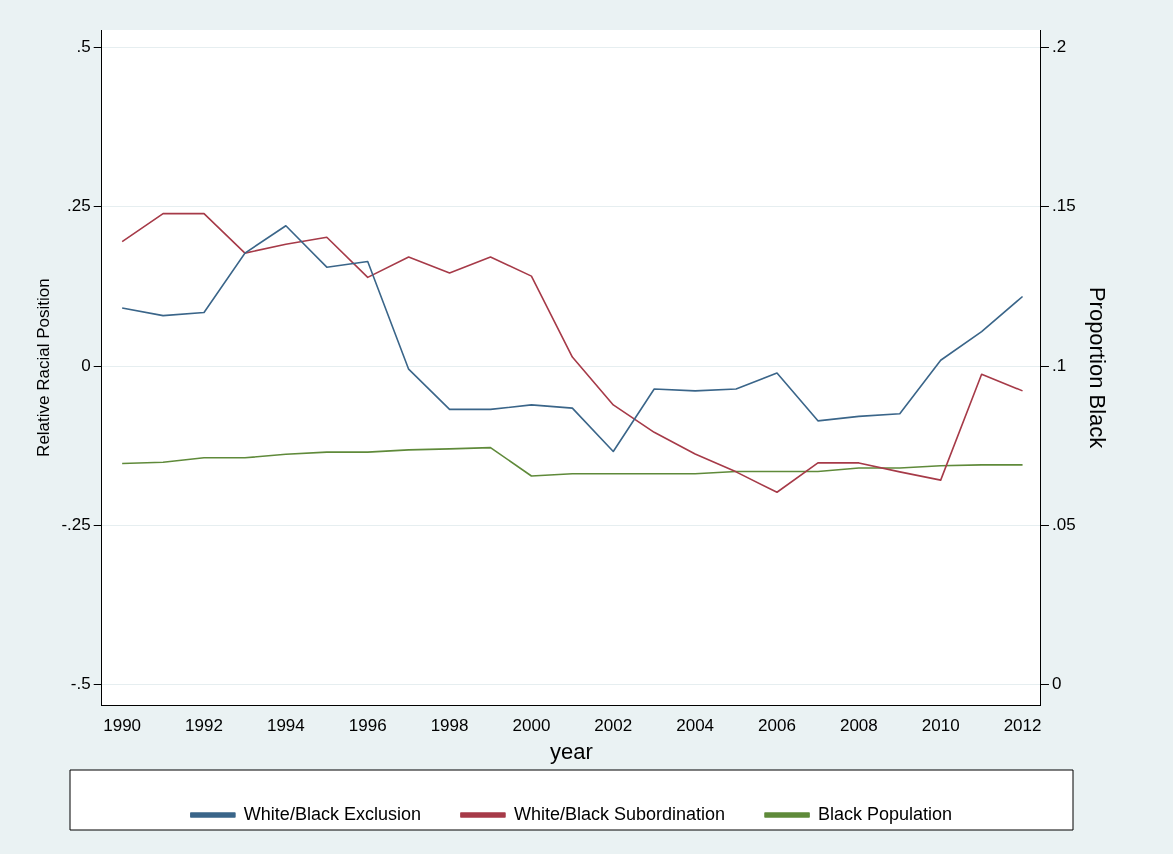 The width and height of the screenshot is (1173, 854). Describe the element at coordinates (83, 46) in the screenshot. I see `y-tick-label: .5` at that location.